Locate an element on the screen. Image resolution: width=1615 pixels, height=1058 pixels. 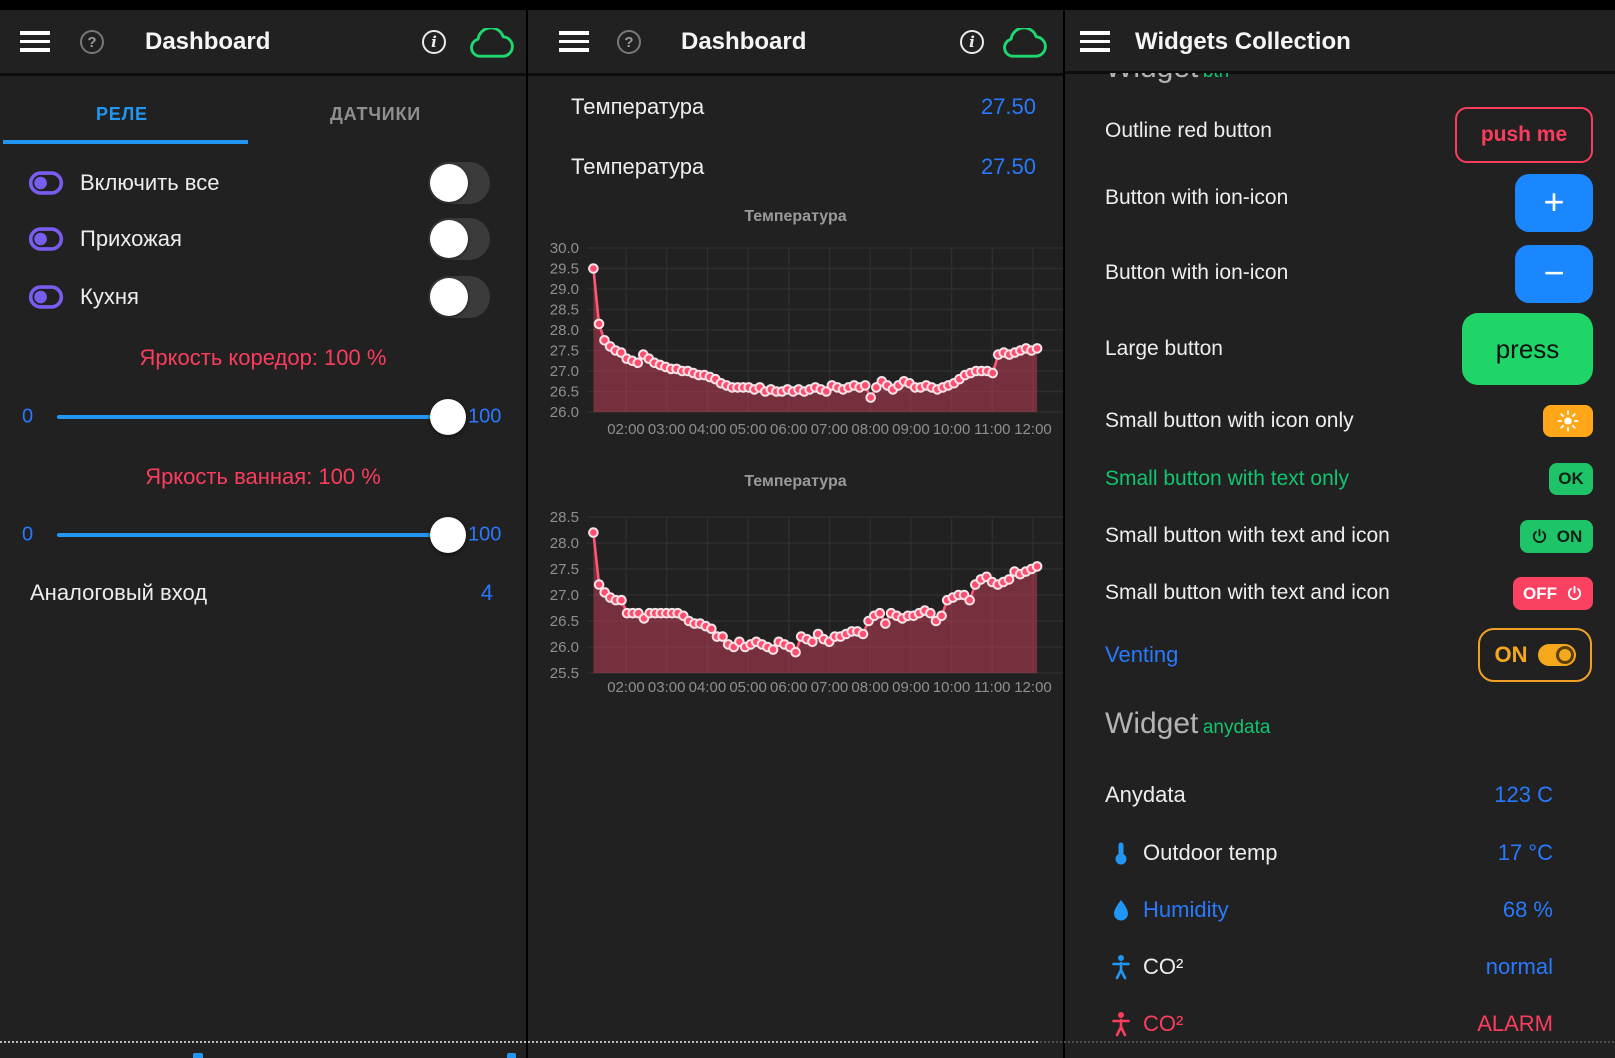
switch-row-label: Прихожая is located at coordinates (131, 238).